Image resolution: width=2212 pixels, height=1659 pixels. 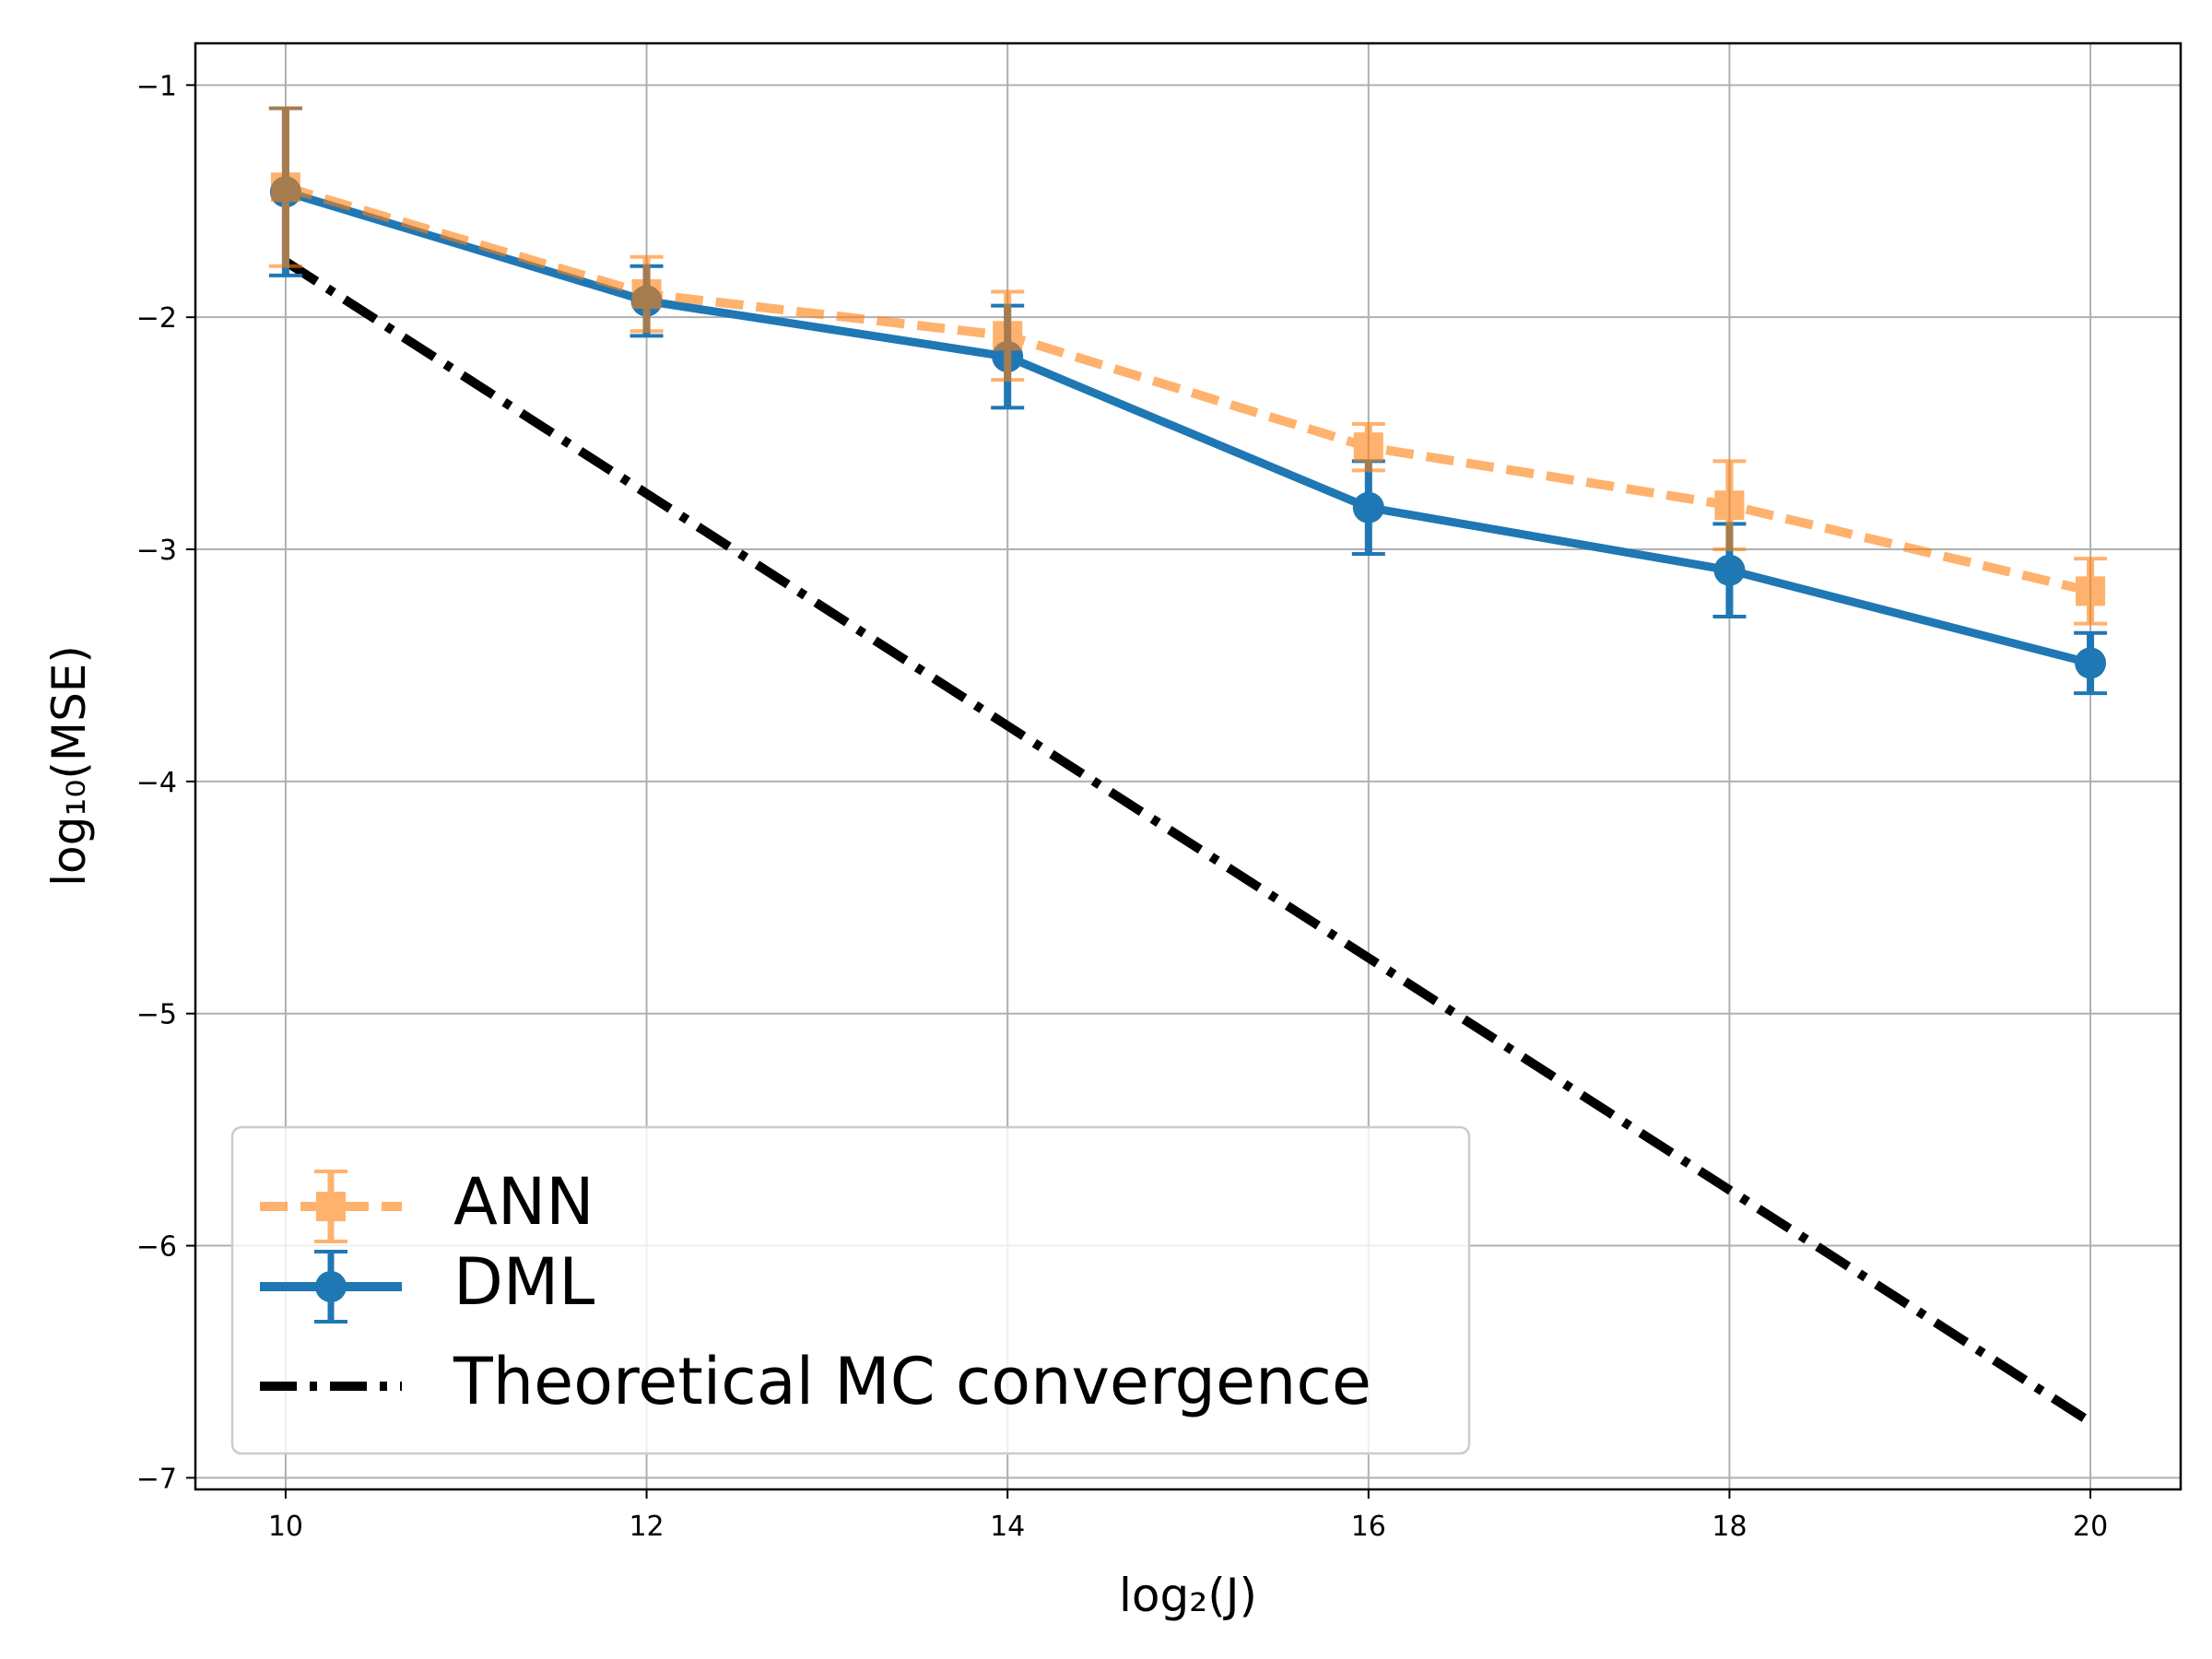 What do you see at coordinates (646, 1527) in the screenshot?
I see `x-tick-label: 12` at bounding box center [646, 1527].